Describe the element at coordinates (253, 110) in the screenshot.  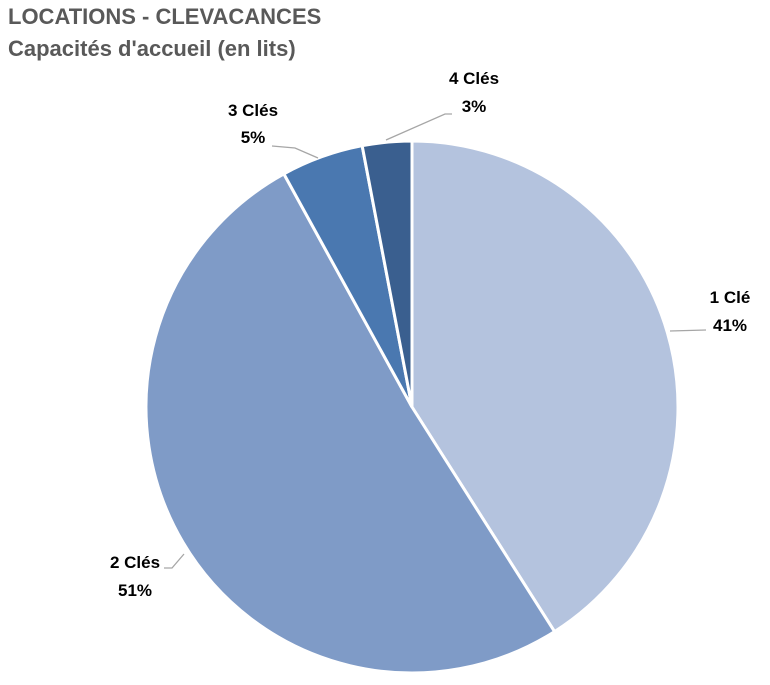
I see `slice-label-3-cles: 3 Clés` at that location.